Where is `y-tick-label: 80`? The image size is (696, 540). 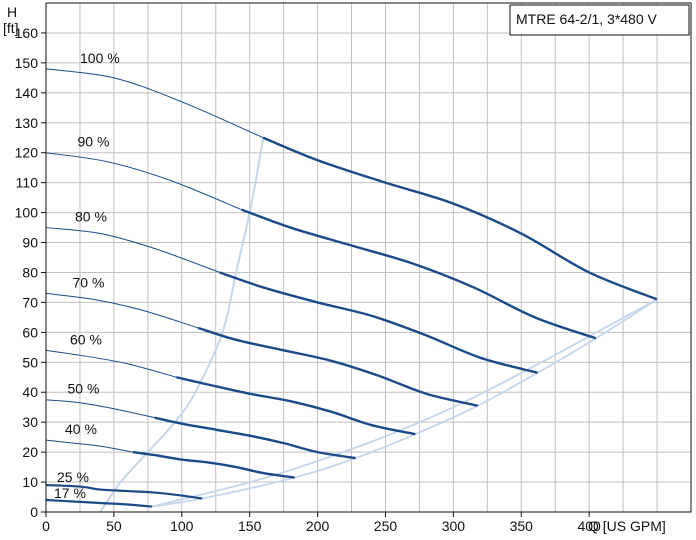
y-tick-label: 80 is located at coordinates (30, 272).